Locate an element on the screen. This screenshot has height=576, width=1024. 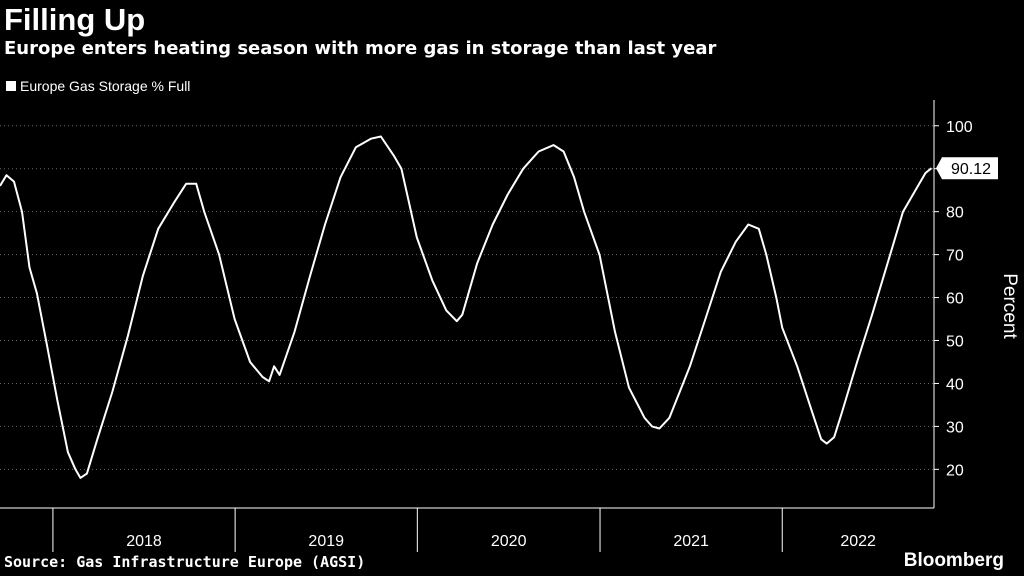
chart-title: Filling Up is located at coordinates (75, 19).